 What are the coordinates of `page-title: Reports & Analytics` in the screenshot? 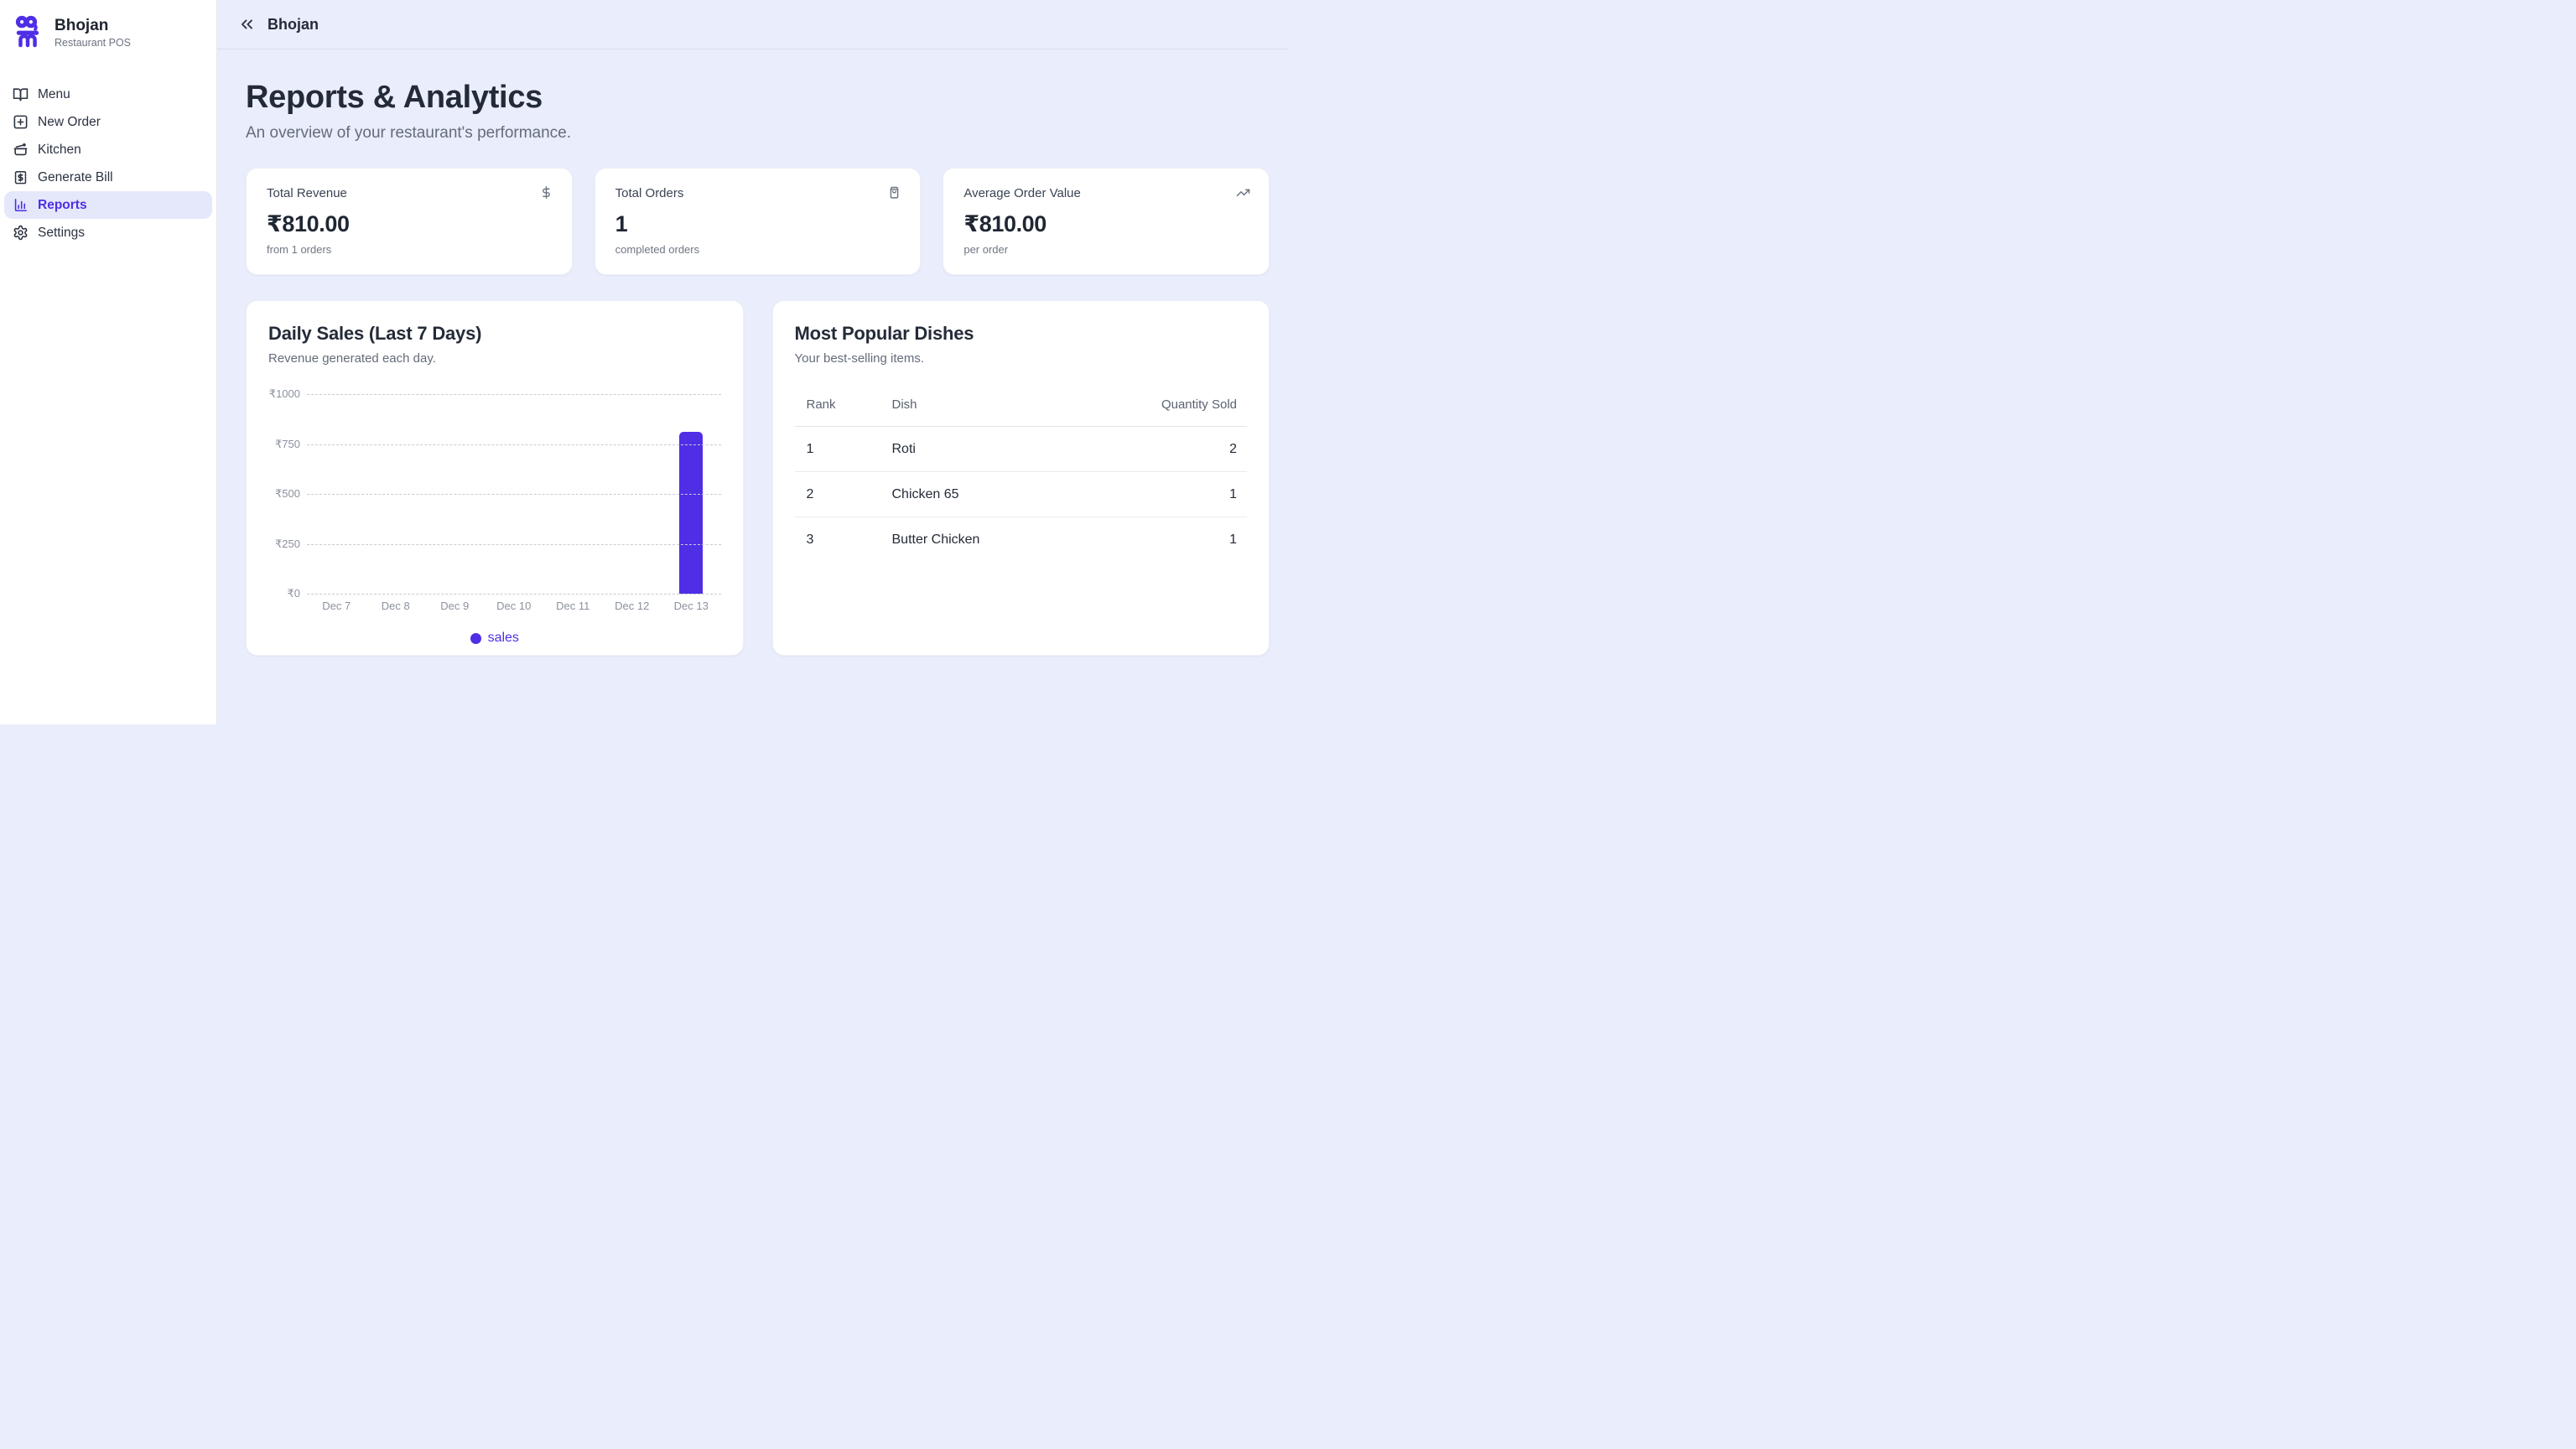 It's located at (394, 97).